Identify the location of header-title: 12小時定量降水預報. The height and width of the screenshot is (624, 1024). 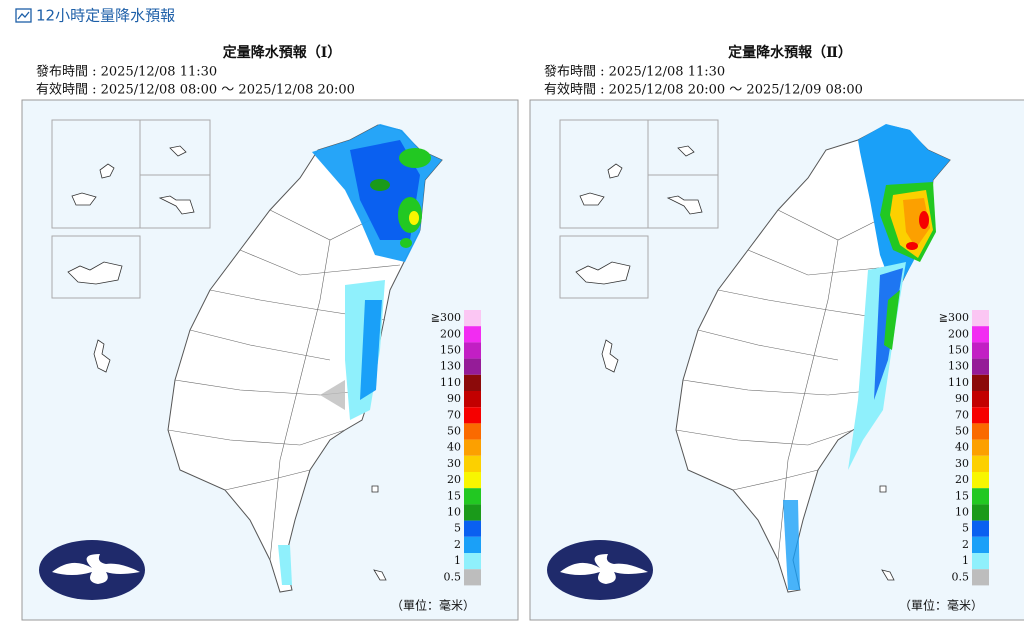
(105, 16).